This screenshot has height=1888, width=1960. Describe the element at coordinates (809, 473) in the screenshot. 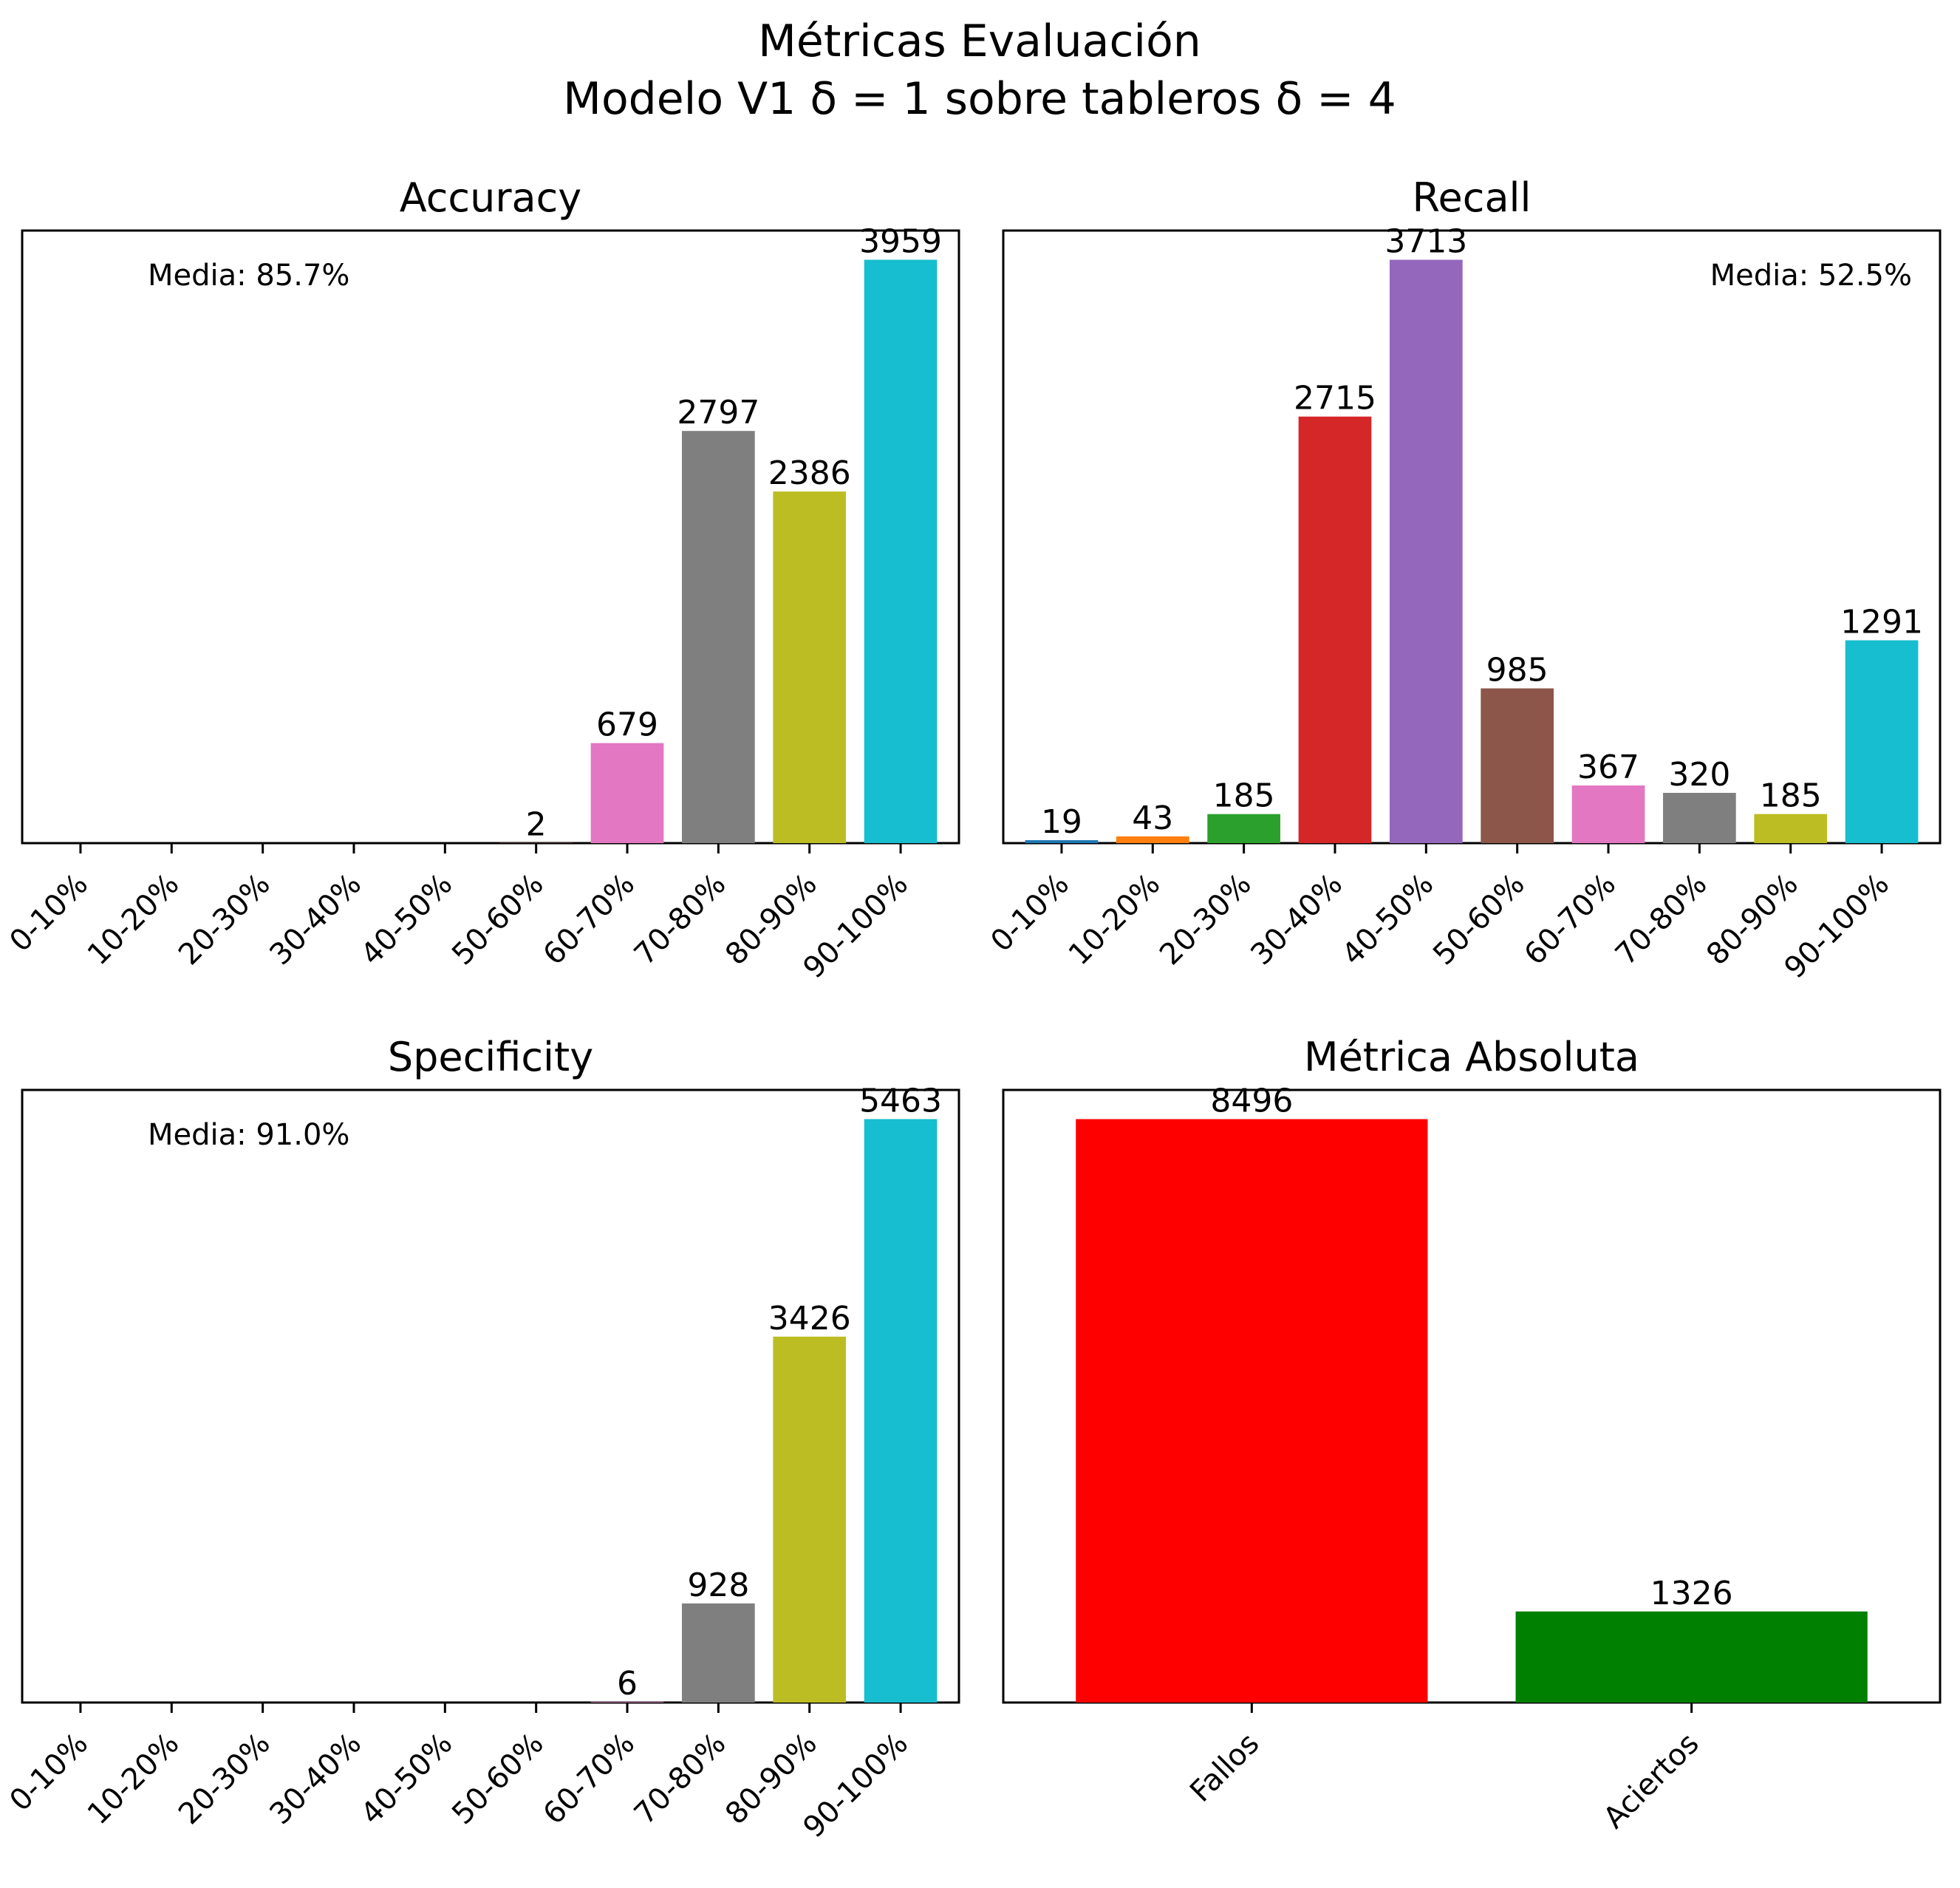

I see `bar-value-label: 2386` at that location.